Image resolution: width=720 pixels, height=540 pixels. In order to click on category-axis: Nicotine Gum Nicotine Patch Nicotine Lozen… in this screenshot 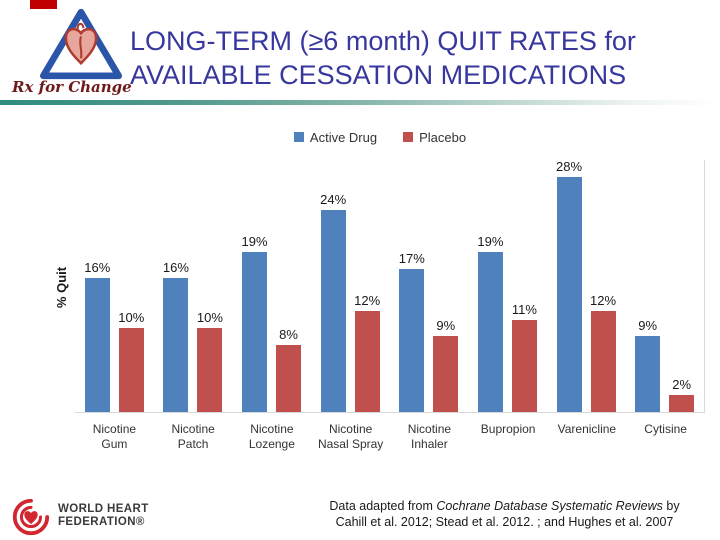, I will do `click(390, 432)`.